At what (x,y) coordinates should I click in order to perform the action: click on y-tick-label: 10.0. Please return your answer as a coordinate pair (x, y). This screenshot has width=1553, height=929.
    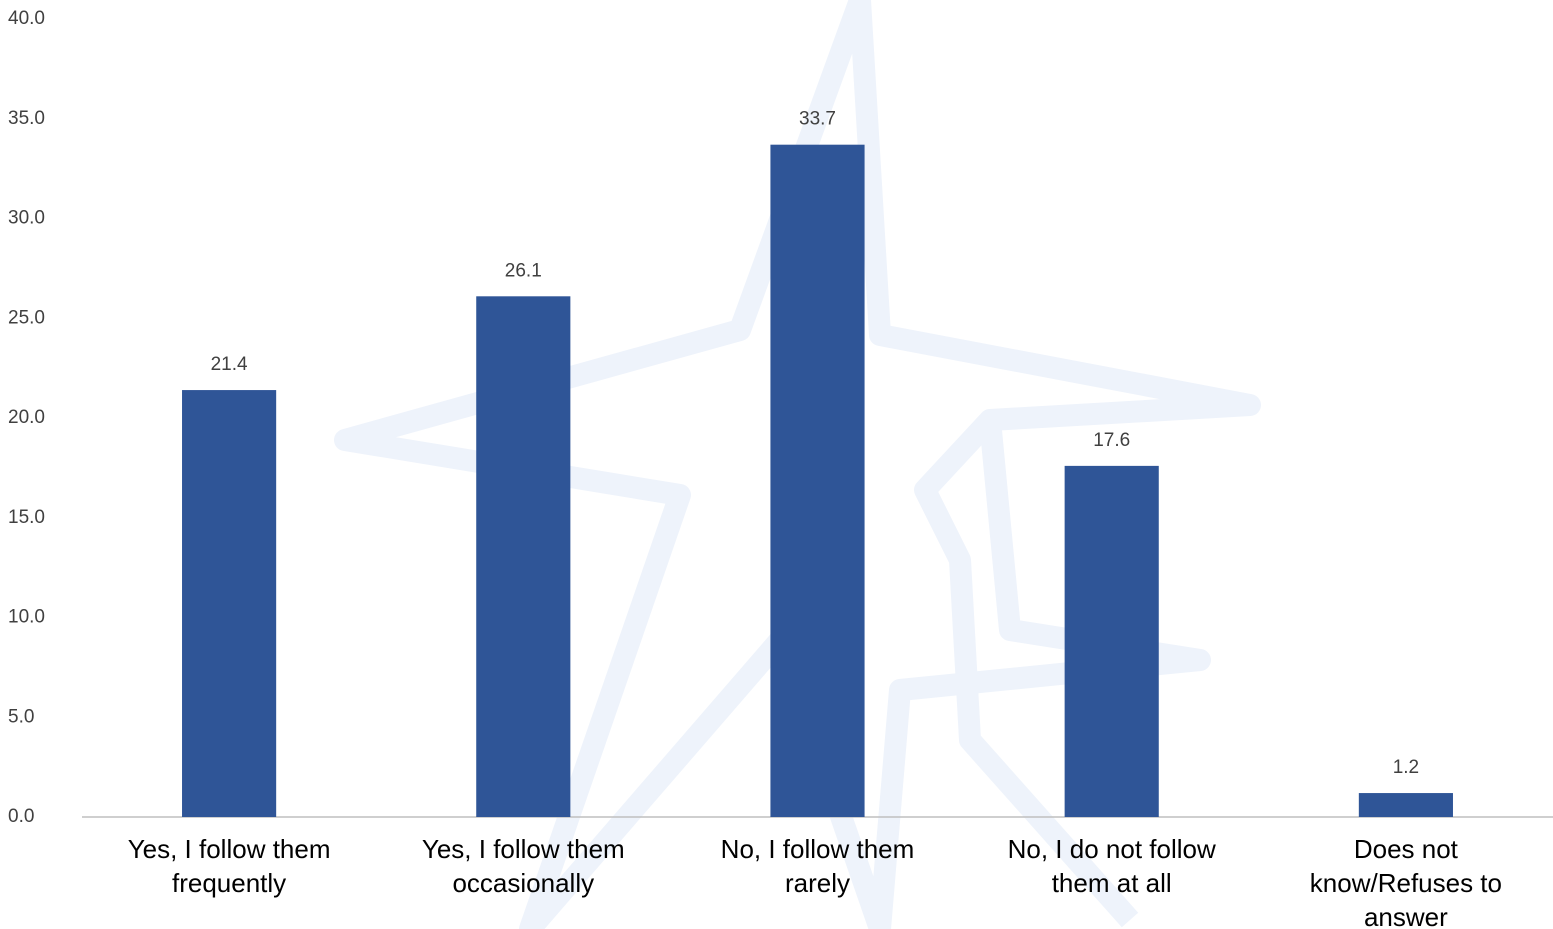
    Looking at the image, I should click on (26, 617).